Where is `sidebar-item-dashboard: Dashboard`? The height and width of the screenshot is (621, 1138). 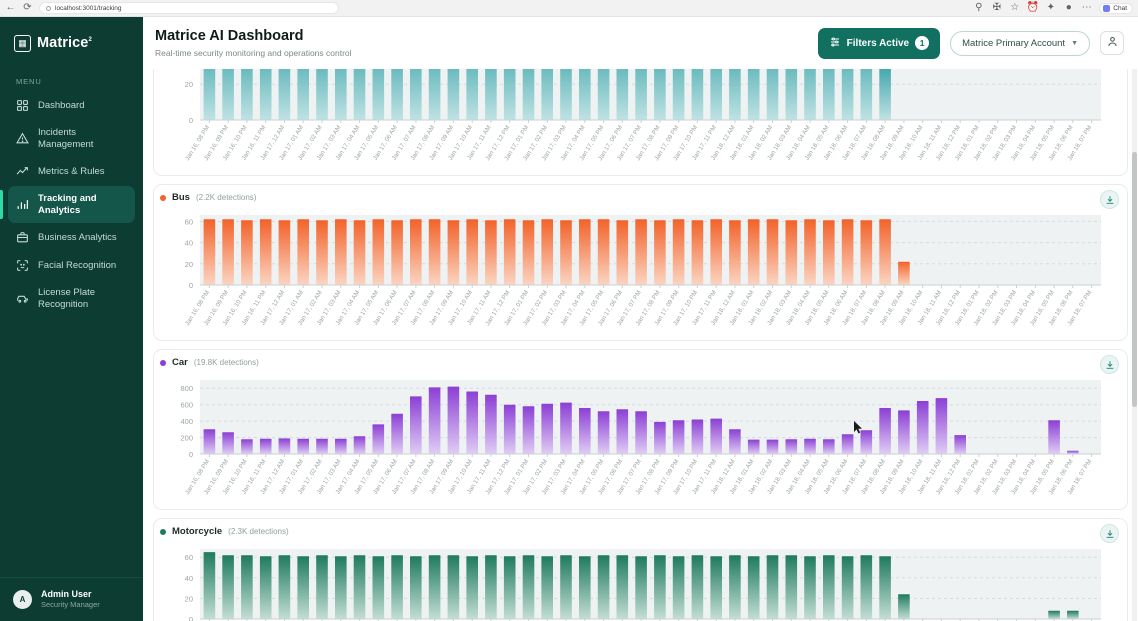
sidebar-item-dashboard: Dashboard is located at coordinates (71, 105).